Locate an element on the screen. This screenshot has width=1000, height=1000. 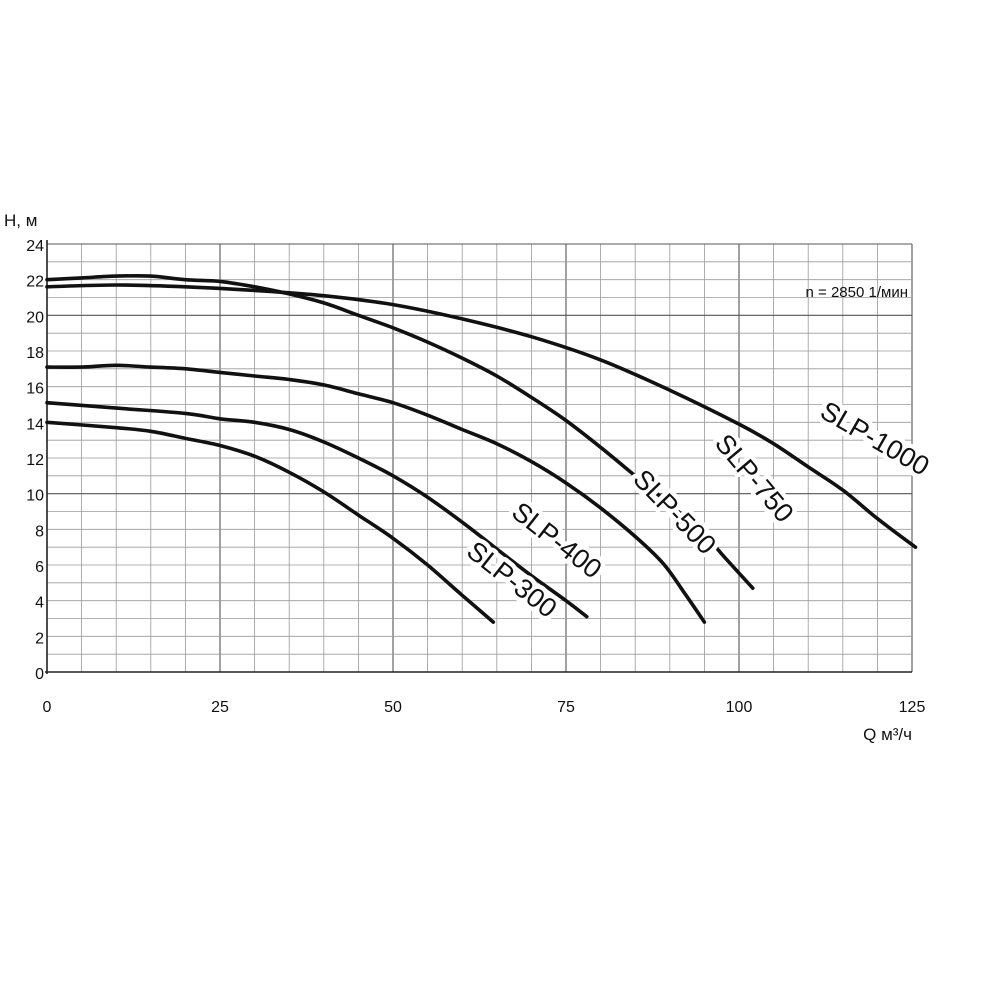
x-axis-title: Q м³/ч is located at coordinates (887, 734).